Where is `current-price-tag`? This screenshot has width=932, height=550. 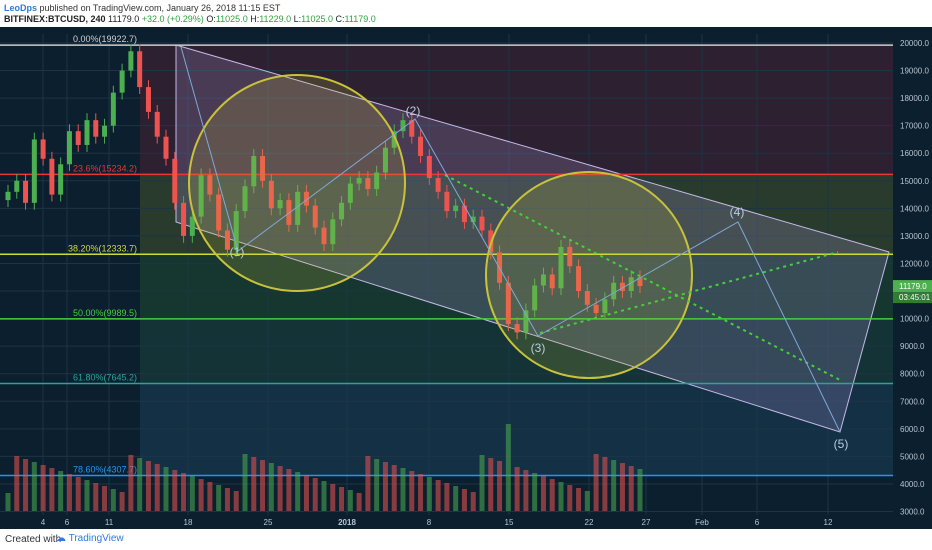 current-price-tag is located at coordinates (912, 286).